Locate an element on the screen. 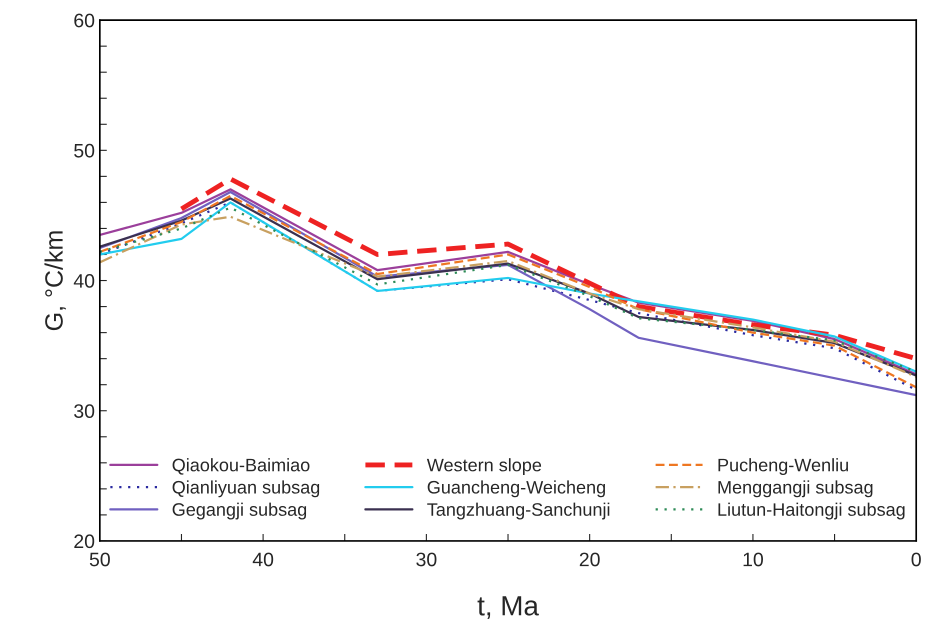  legend-label: Pucheng-Wenliu is located at coordinates (783, 466).